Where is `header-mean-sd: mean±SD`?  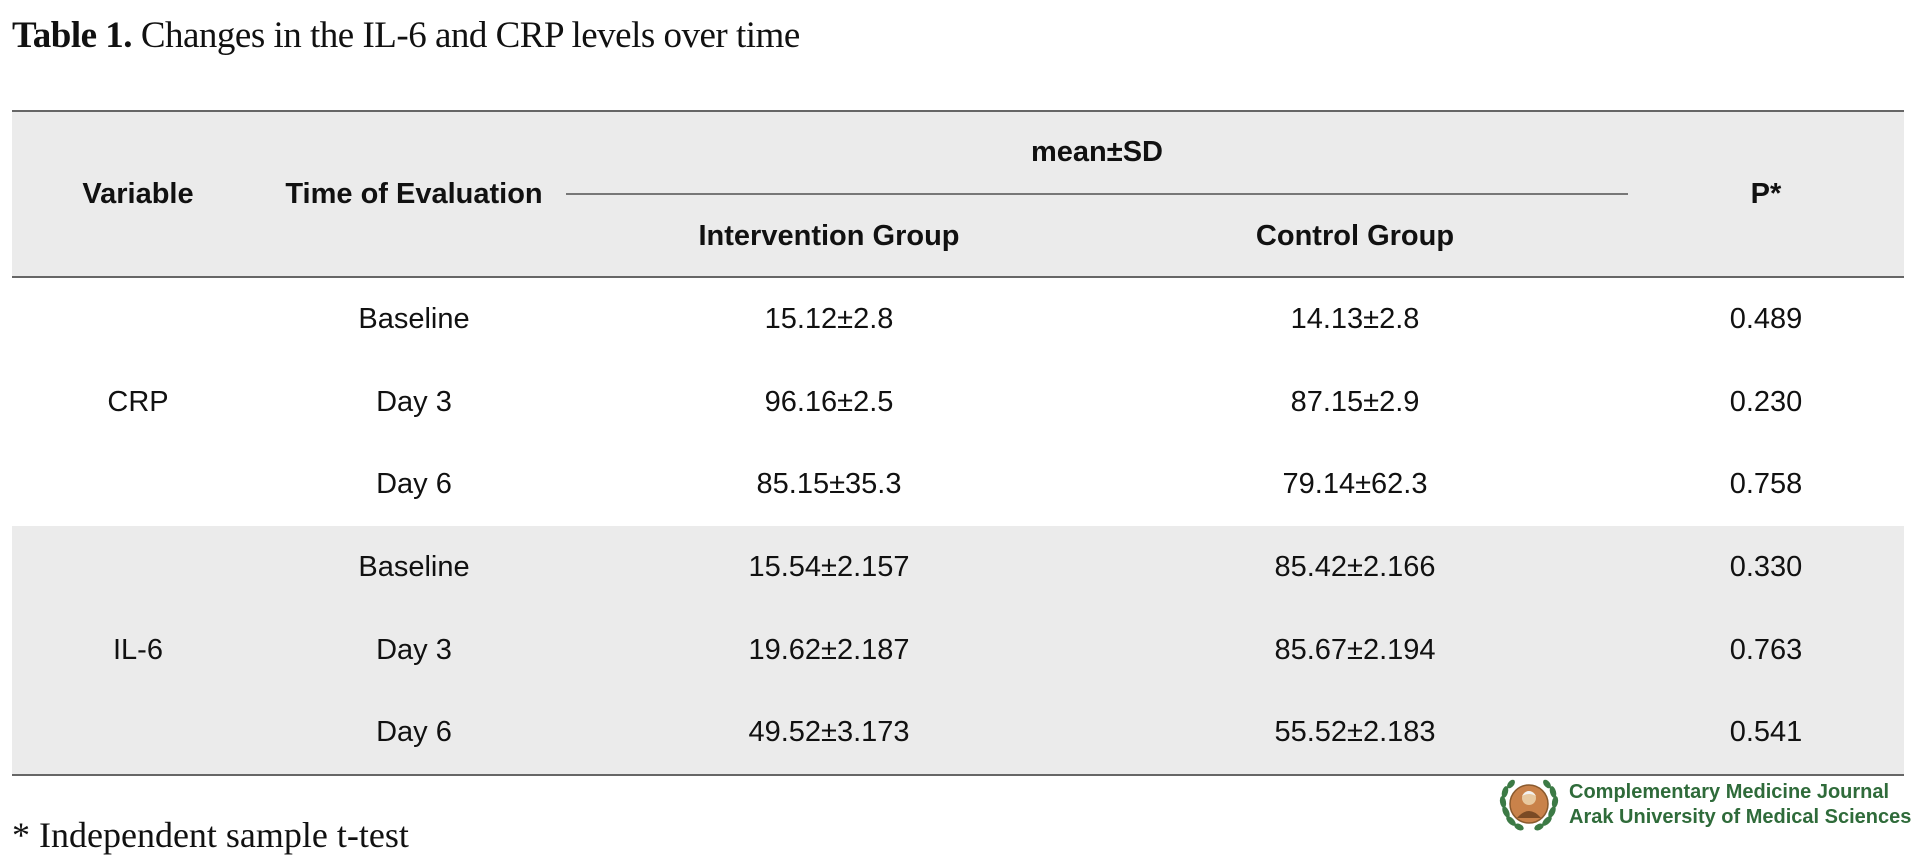 header-mean-sd: mean±SD is located at coordinates (1097, 151).